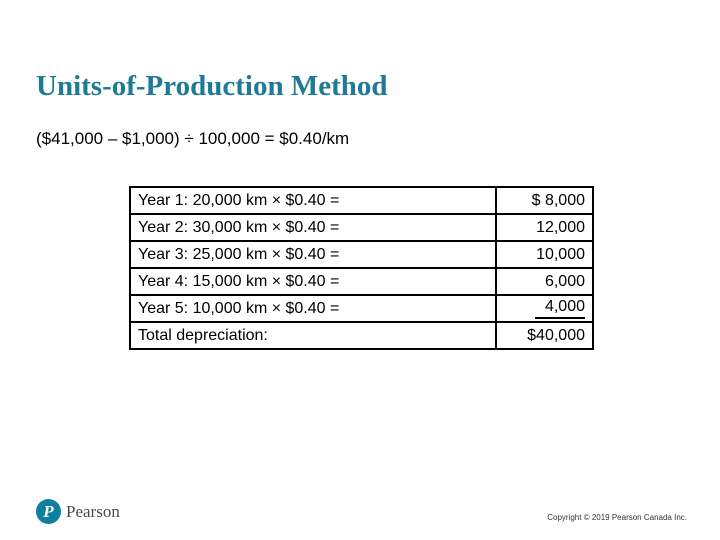  Describe the element at coordinates (48, 511) in the screenshot. I see `pearson-p-icon: P` at that location.